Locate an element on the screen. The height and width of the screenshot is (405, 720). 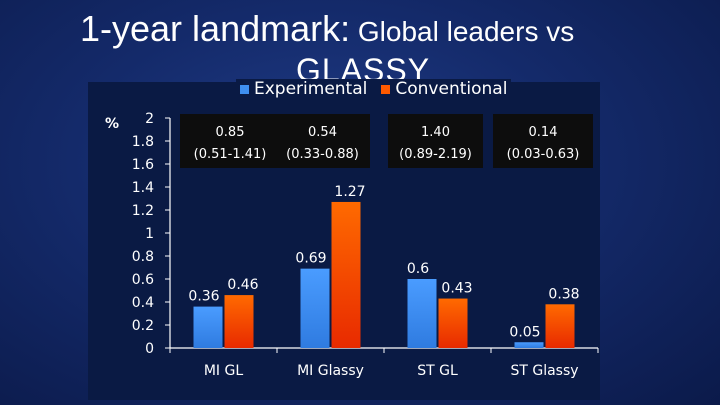
ratio-ci: (0.33-0.88) is located at coordinates (322, 154).